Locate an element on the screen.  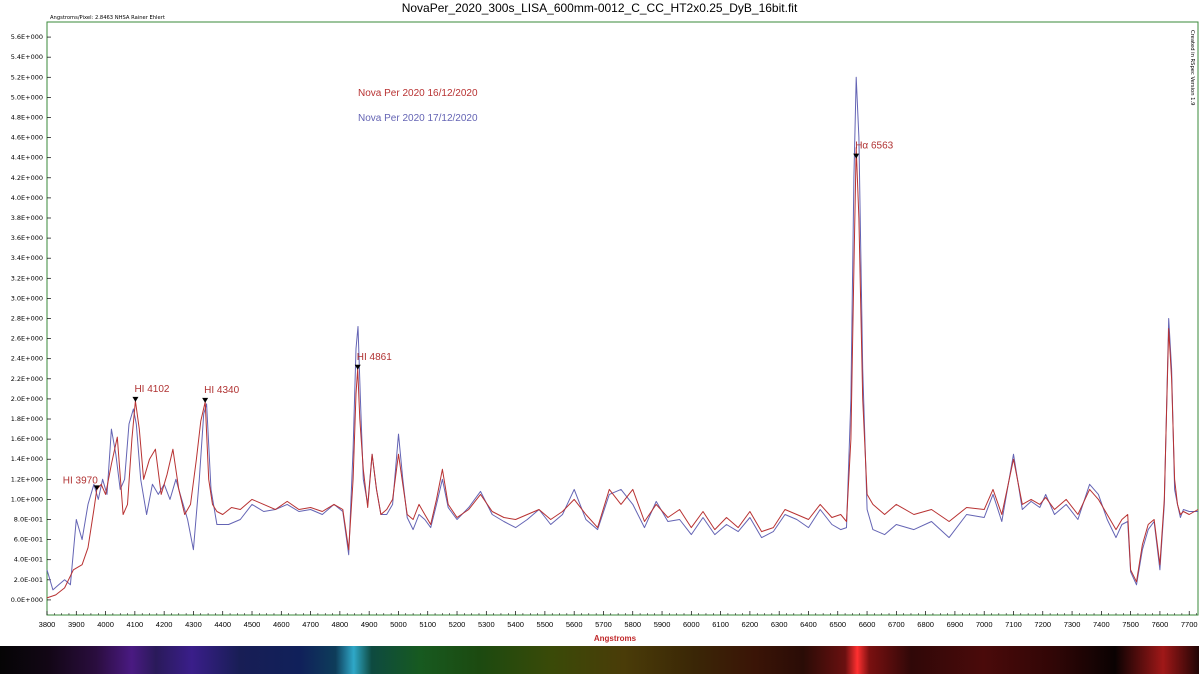
x-tick-label: 6300 is located at coordinates (779, 624).